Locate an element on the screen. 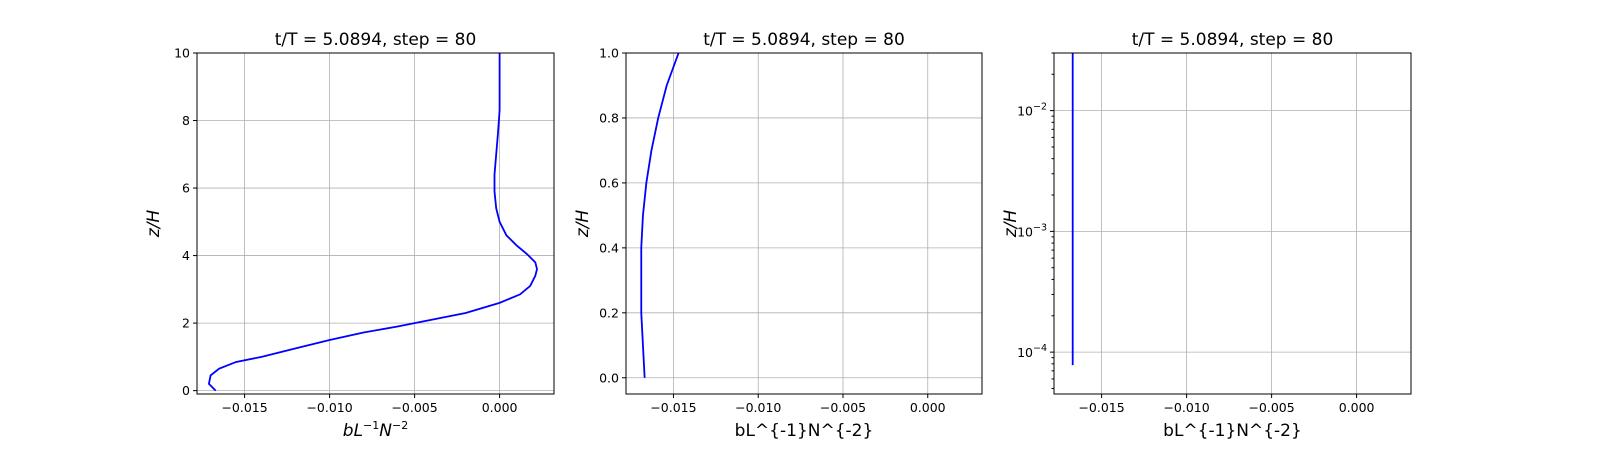 The image size is (1600, 450). x-axis-label: bL−1N−2 is located at coordinates (375, 430).